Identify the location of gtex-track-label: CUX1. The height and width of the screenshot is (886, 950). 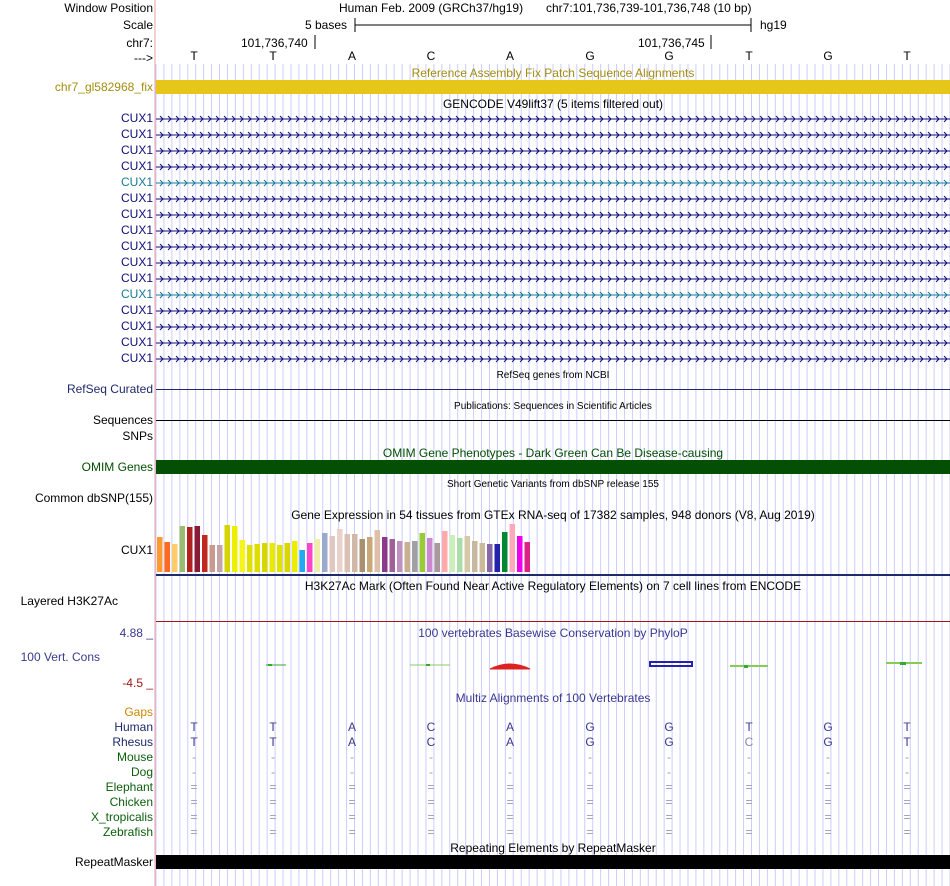
(136, 550).